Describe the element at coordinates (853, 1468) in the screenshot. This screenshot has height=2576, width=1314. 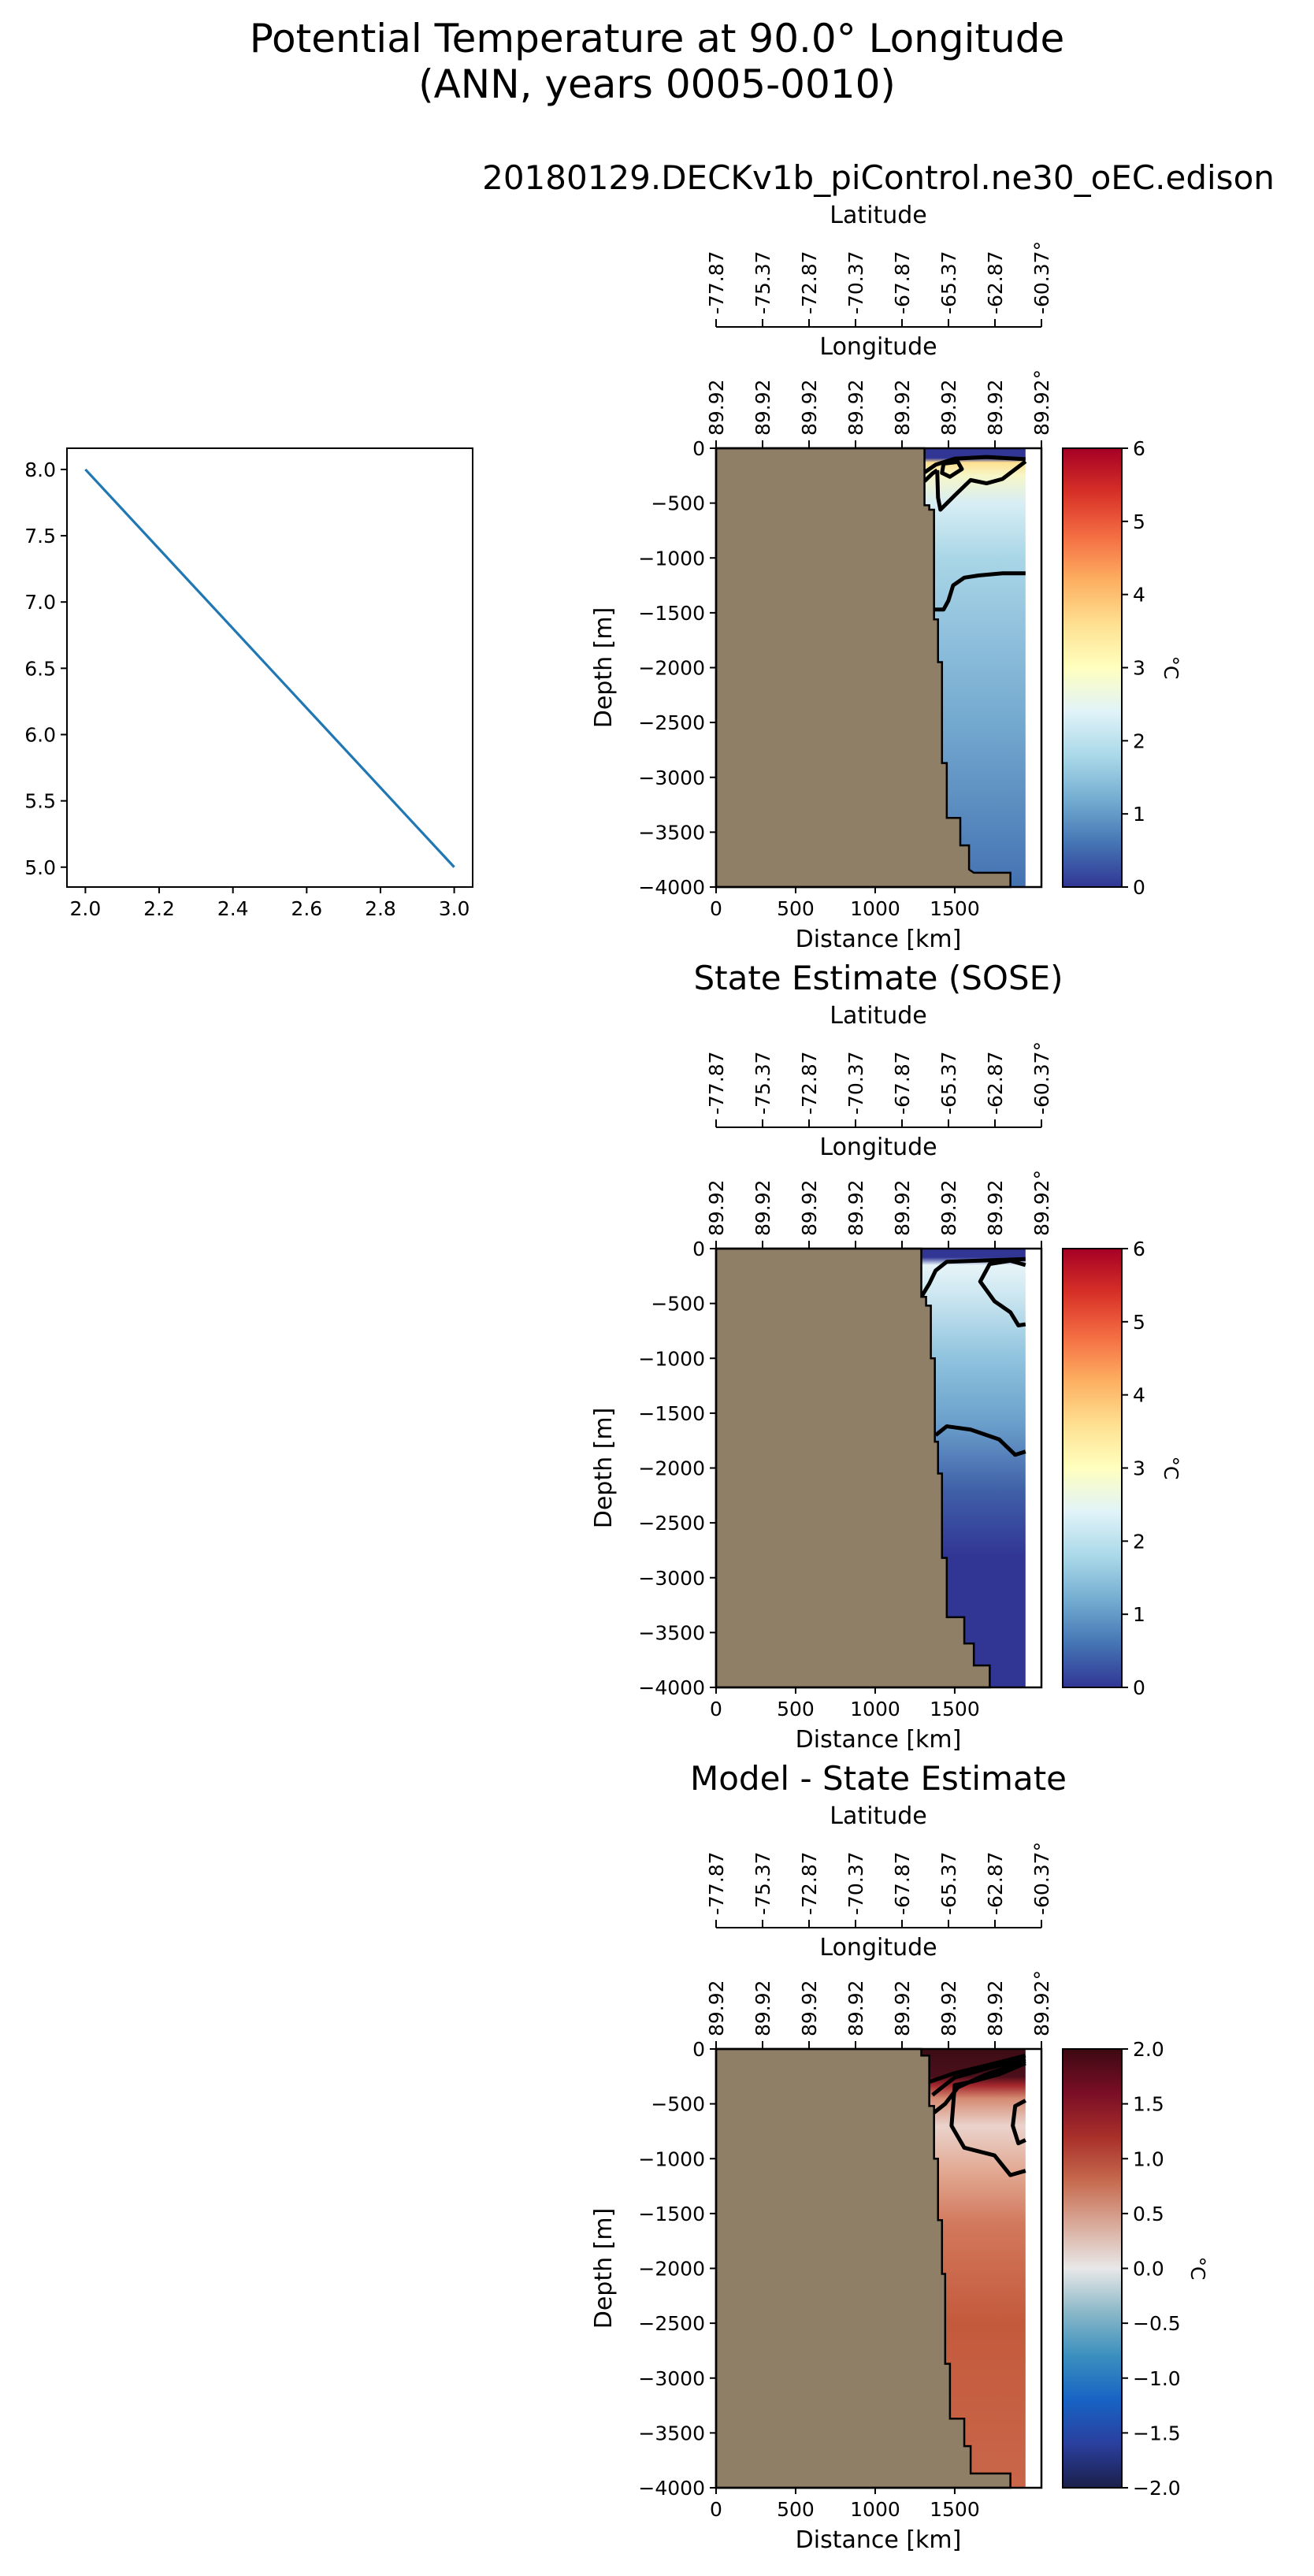
I see `bathymetry-land` at that location.